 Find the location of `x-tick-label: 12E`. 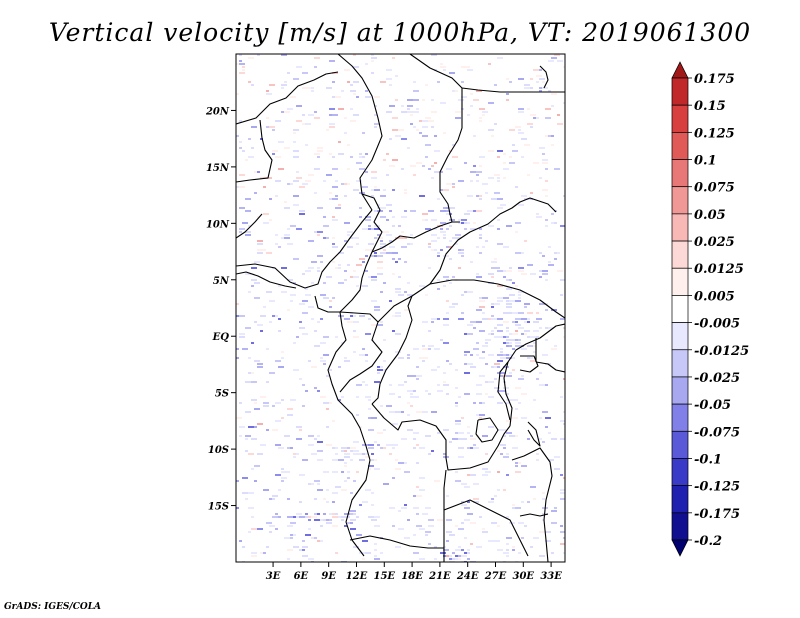

x-tick-label: 12E is located at coordinates (357, 576).